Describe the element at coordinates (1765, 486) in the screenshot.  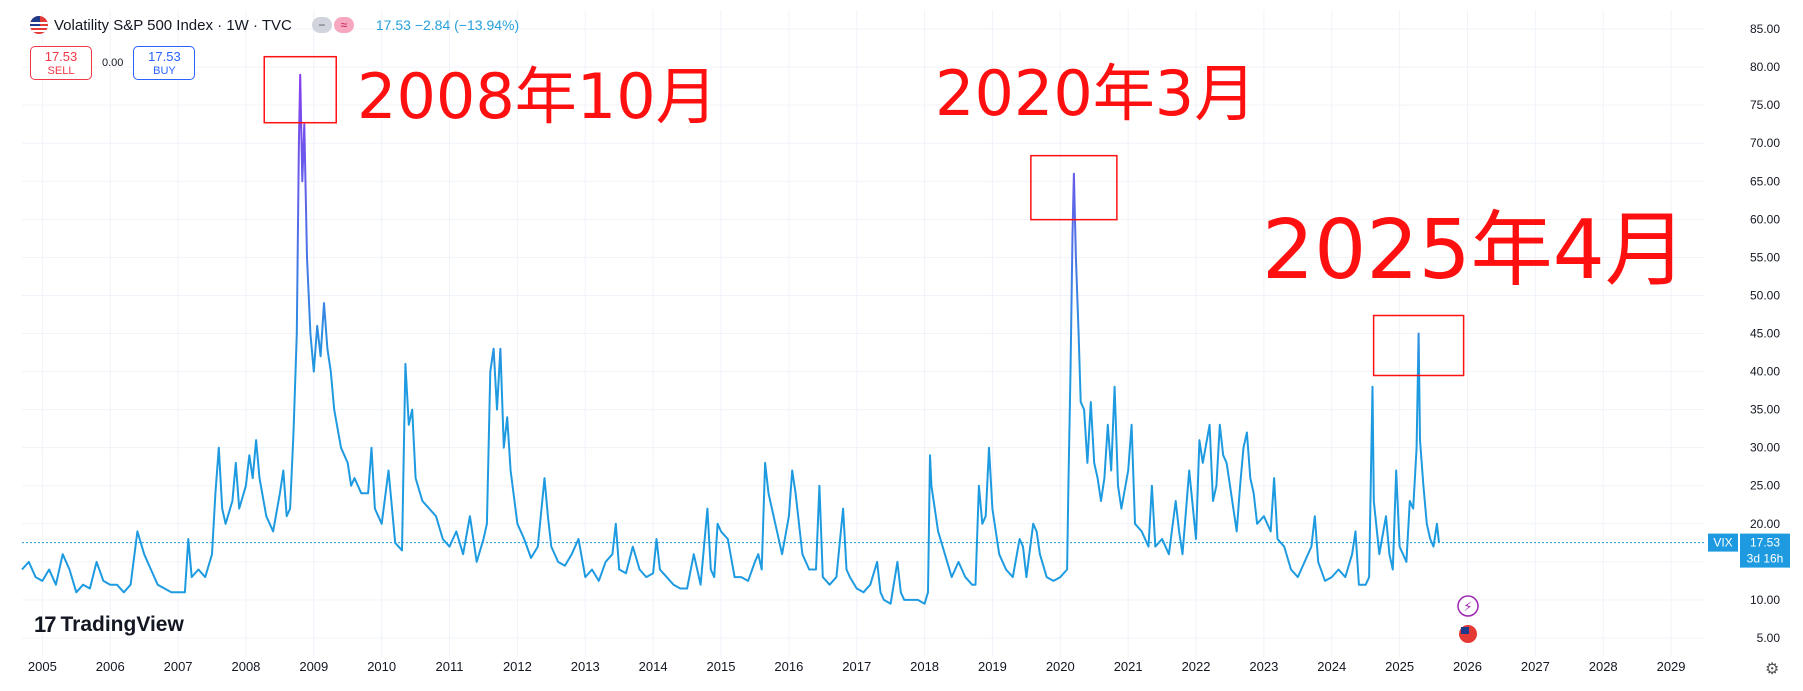
I see `y-tick-label: 25.00` at that location.